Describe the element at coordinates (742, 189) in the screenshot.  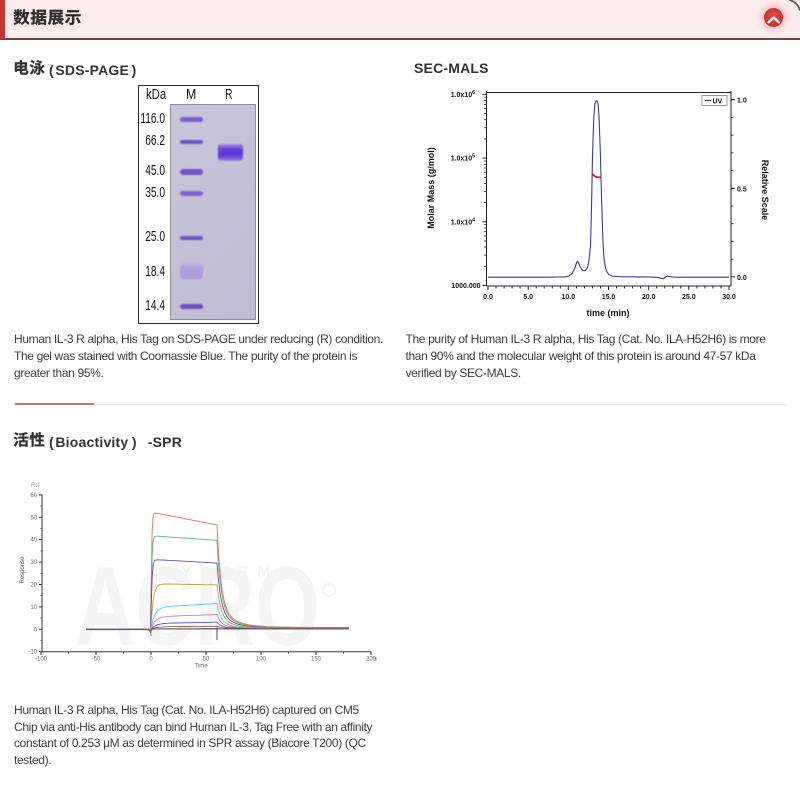
I see `svg-text: 0.5` at that location.